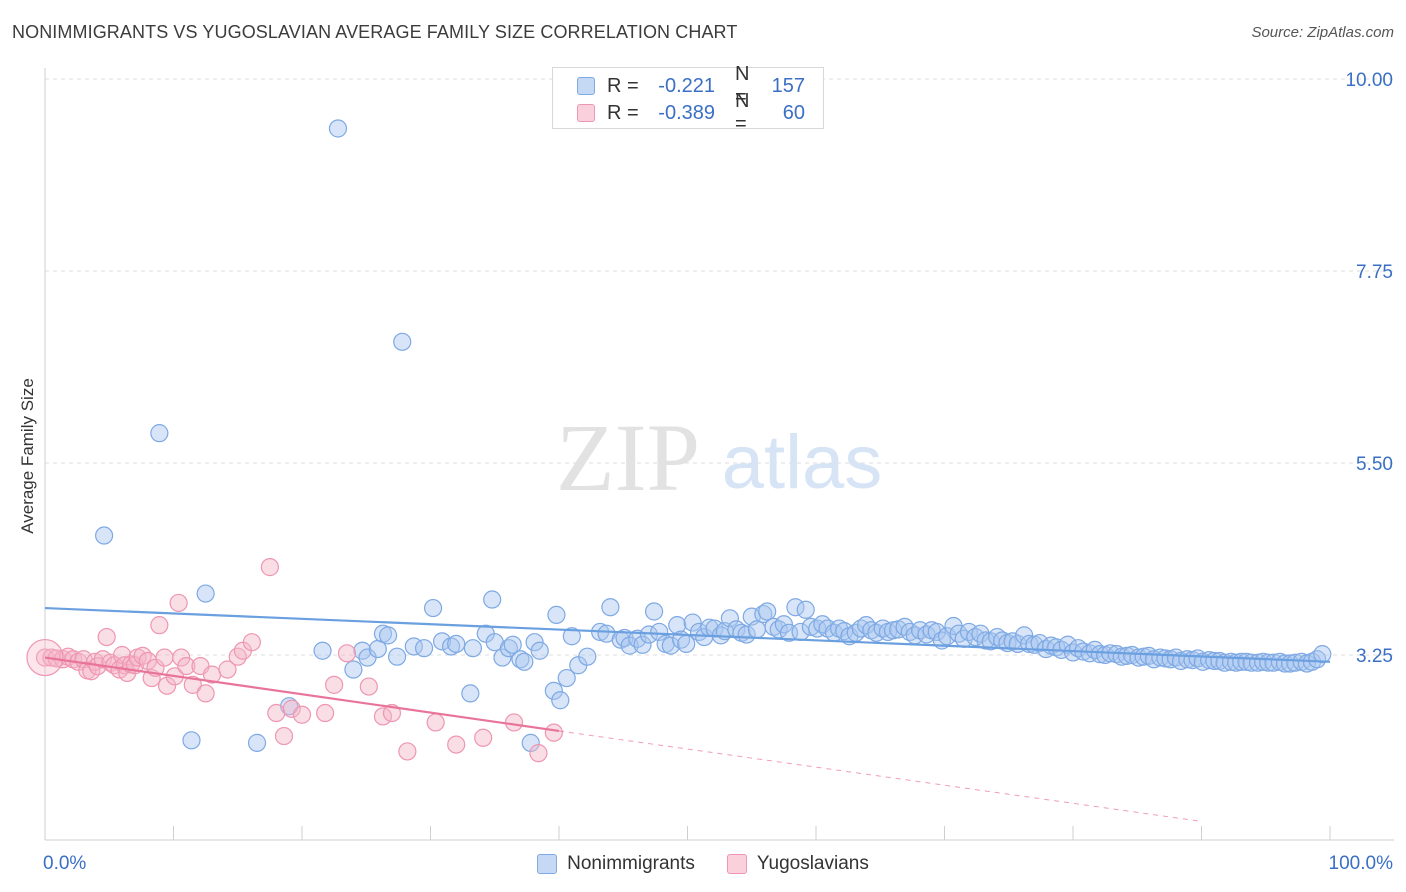 Image resolution: width=1406 pixels, height=892 pixels. I want to click on legend-label: Nonimmigrants, so click(631, 863).